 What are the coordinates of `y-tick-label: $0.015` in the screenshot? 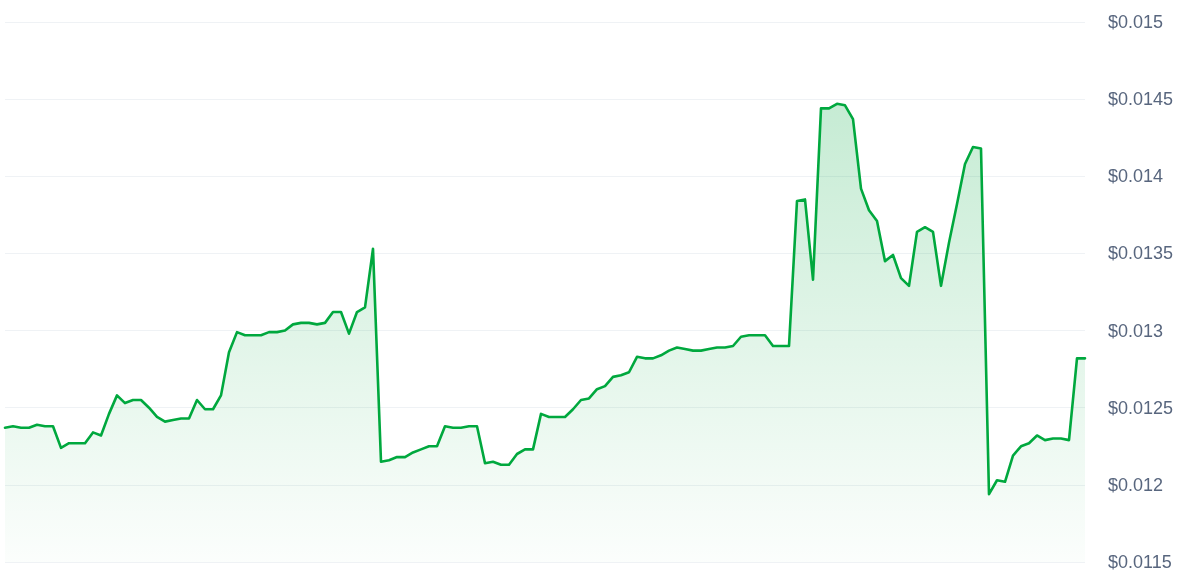 It's located at (1136, 22).